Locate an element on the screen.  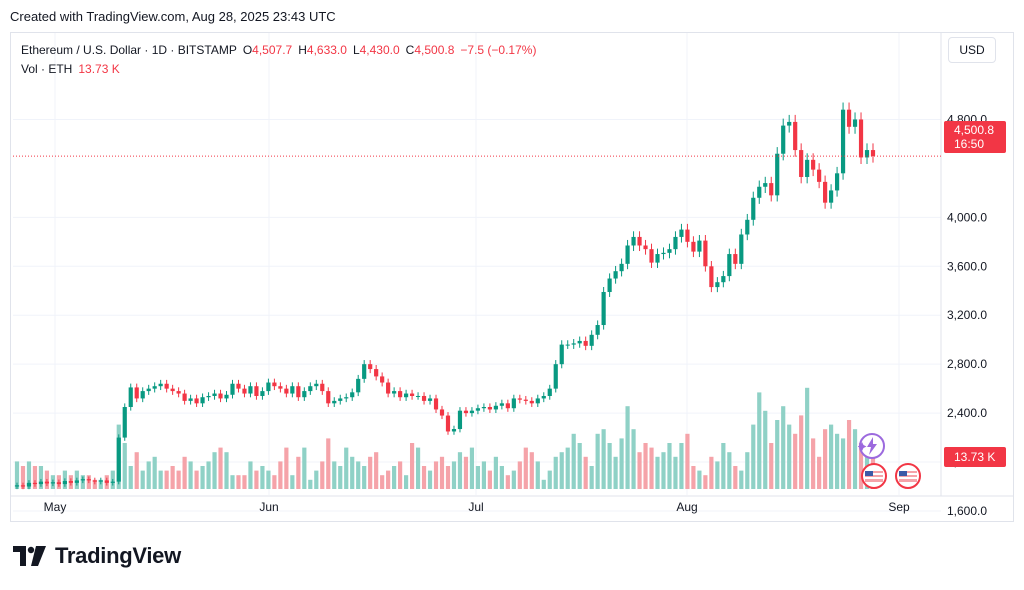
us-flag-event-icon is located at coordinates (874, 476).